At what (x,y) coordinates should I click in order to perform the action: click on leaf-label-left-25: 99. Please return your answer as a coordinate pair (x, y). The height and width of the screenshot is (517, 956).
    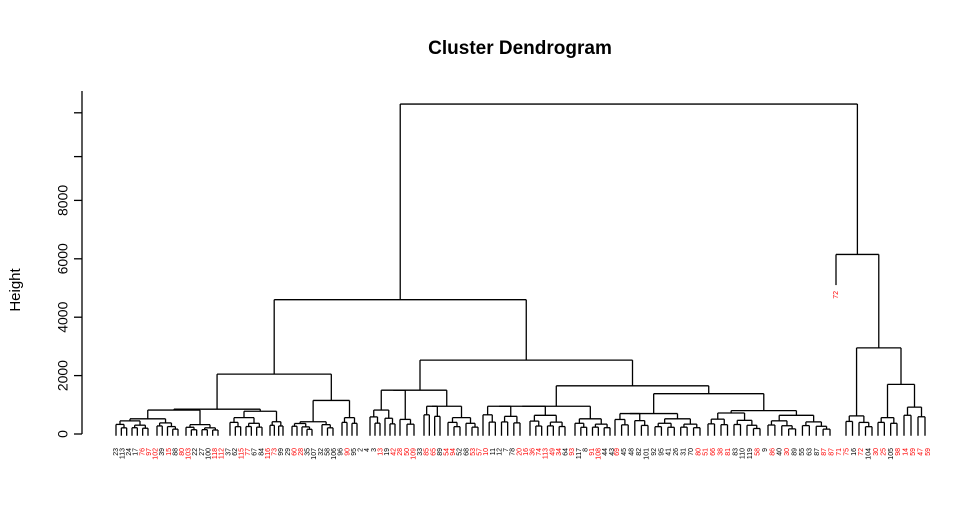
    Looking at the image, I should click on (281, 452).